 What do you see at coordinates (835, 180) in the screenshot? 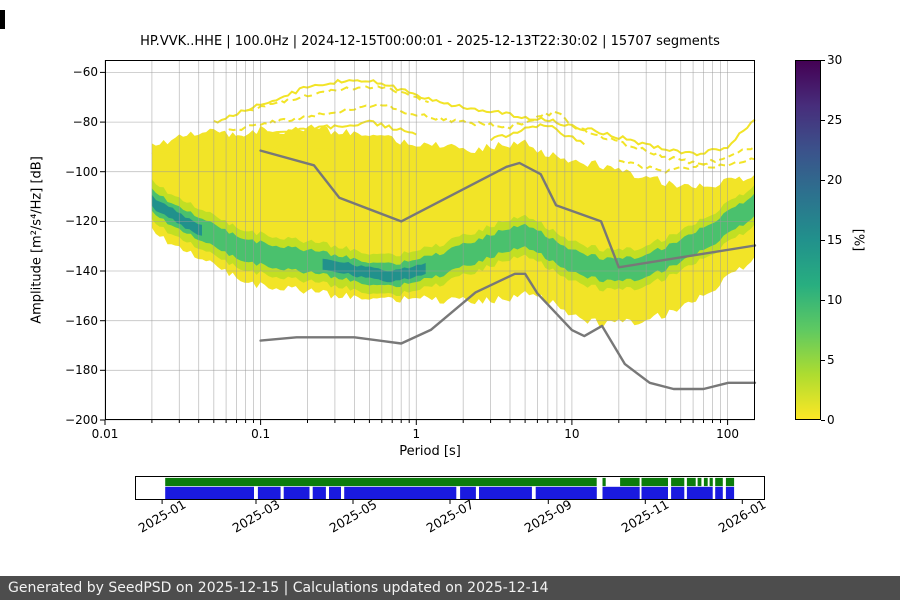
I see `colorbar-tick-label: 20` at bounding box center [835, 180].